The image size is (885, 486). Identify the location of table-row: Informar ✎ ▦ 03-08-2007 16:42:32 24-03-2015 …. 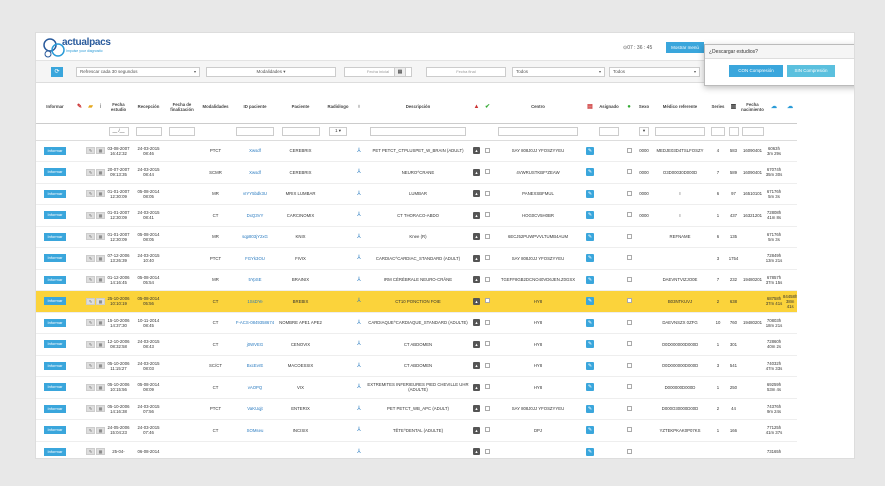
(417, 151).